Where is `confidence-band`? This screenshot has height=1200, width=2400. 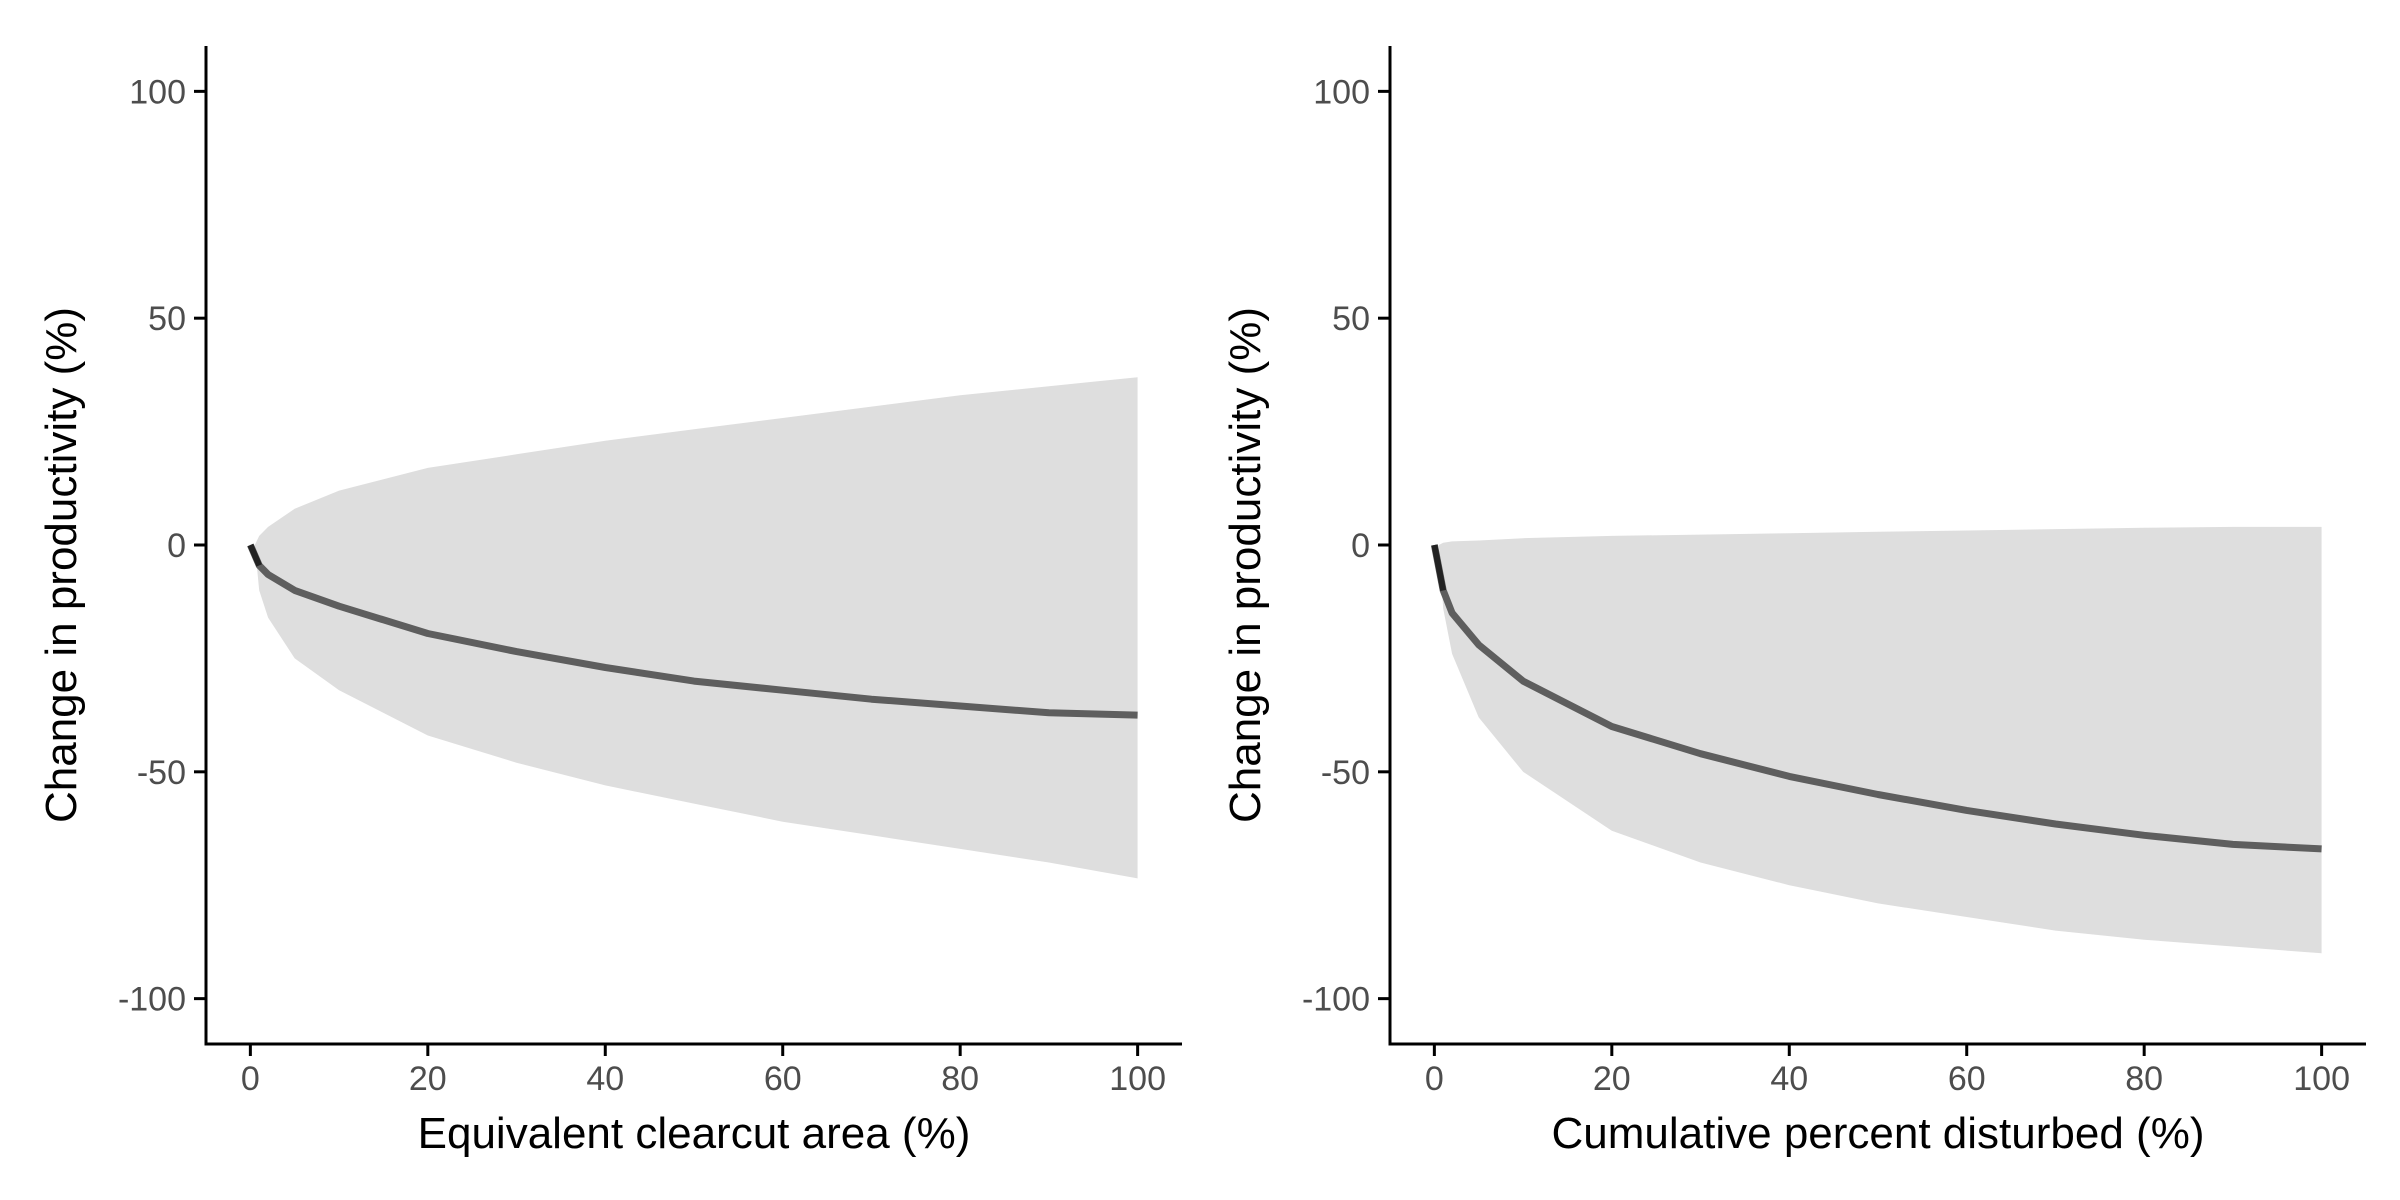 confidence-band is located at coordinates (1880, 740).